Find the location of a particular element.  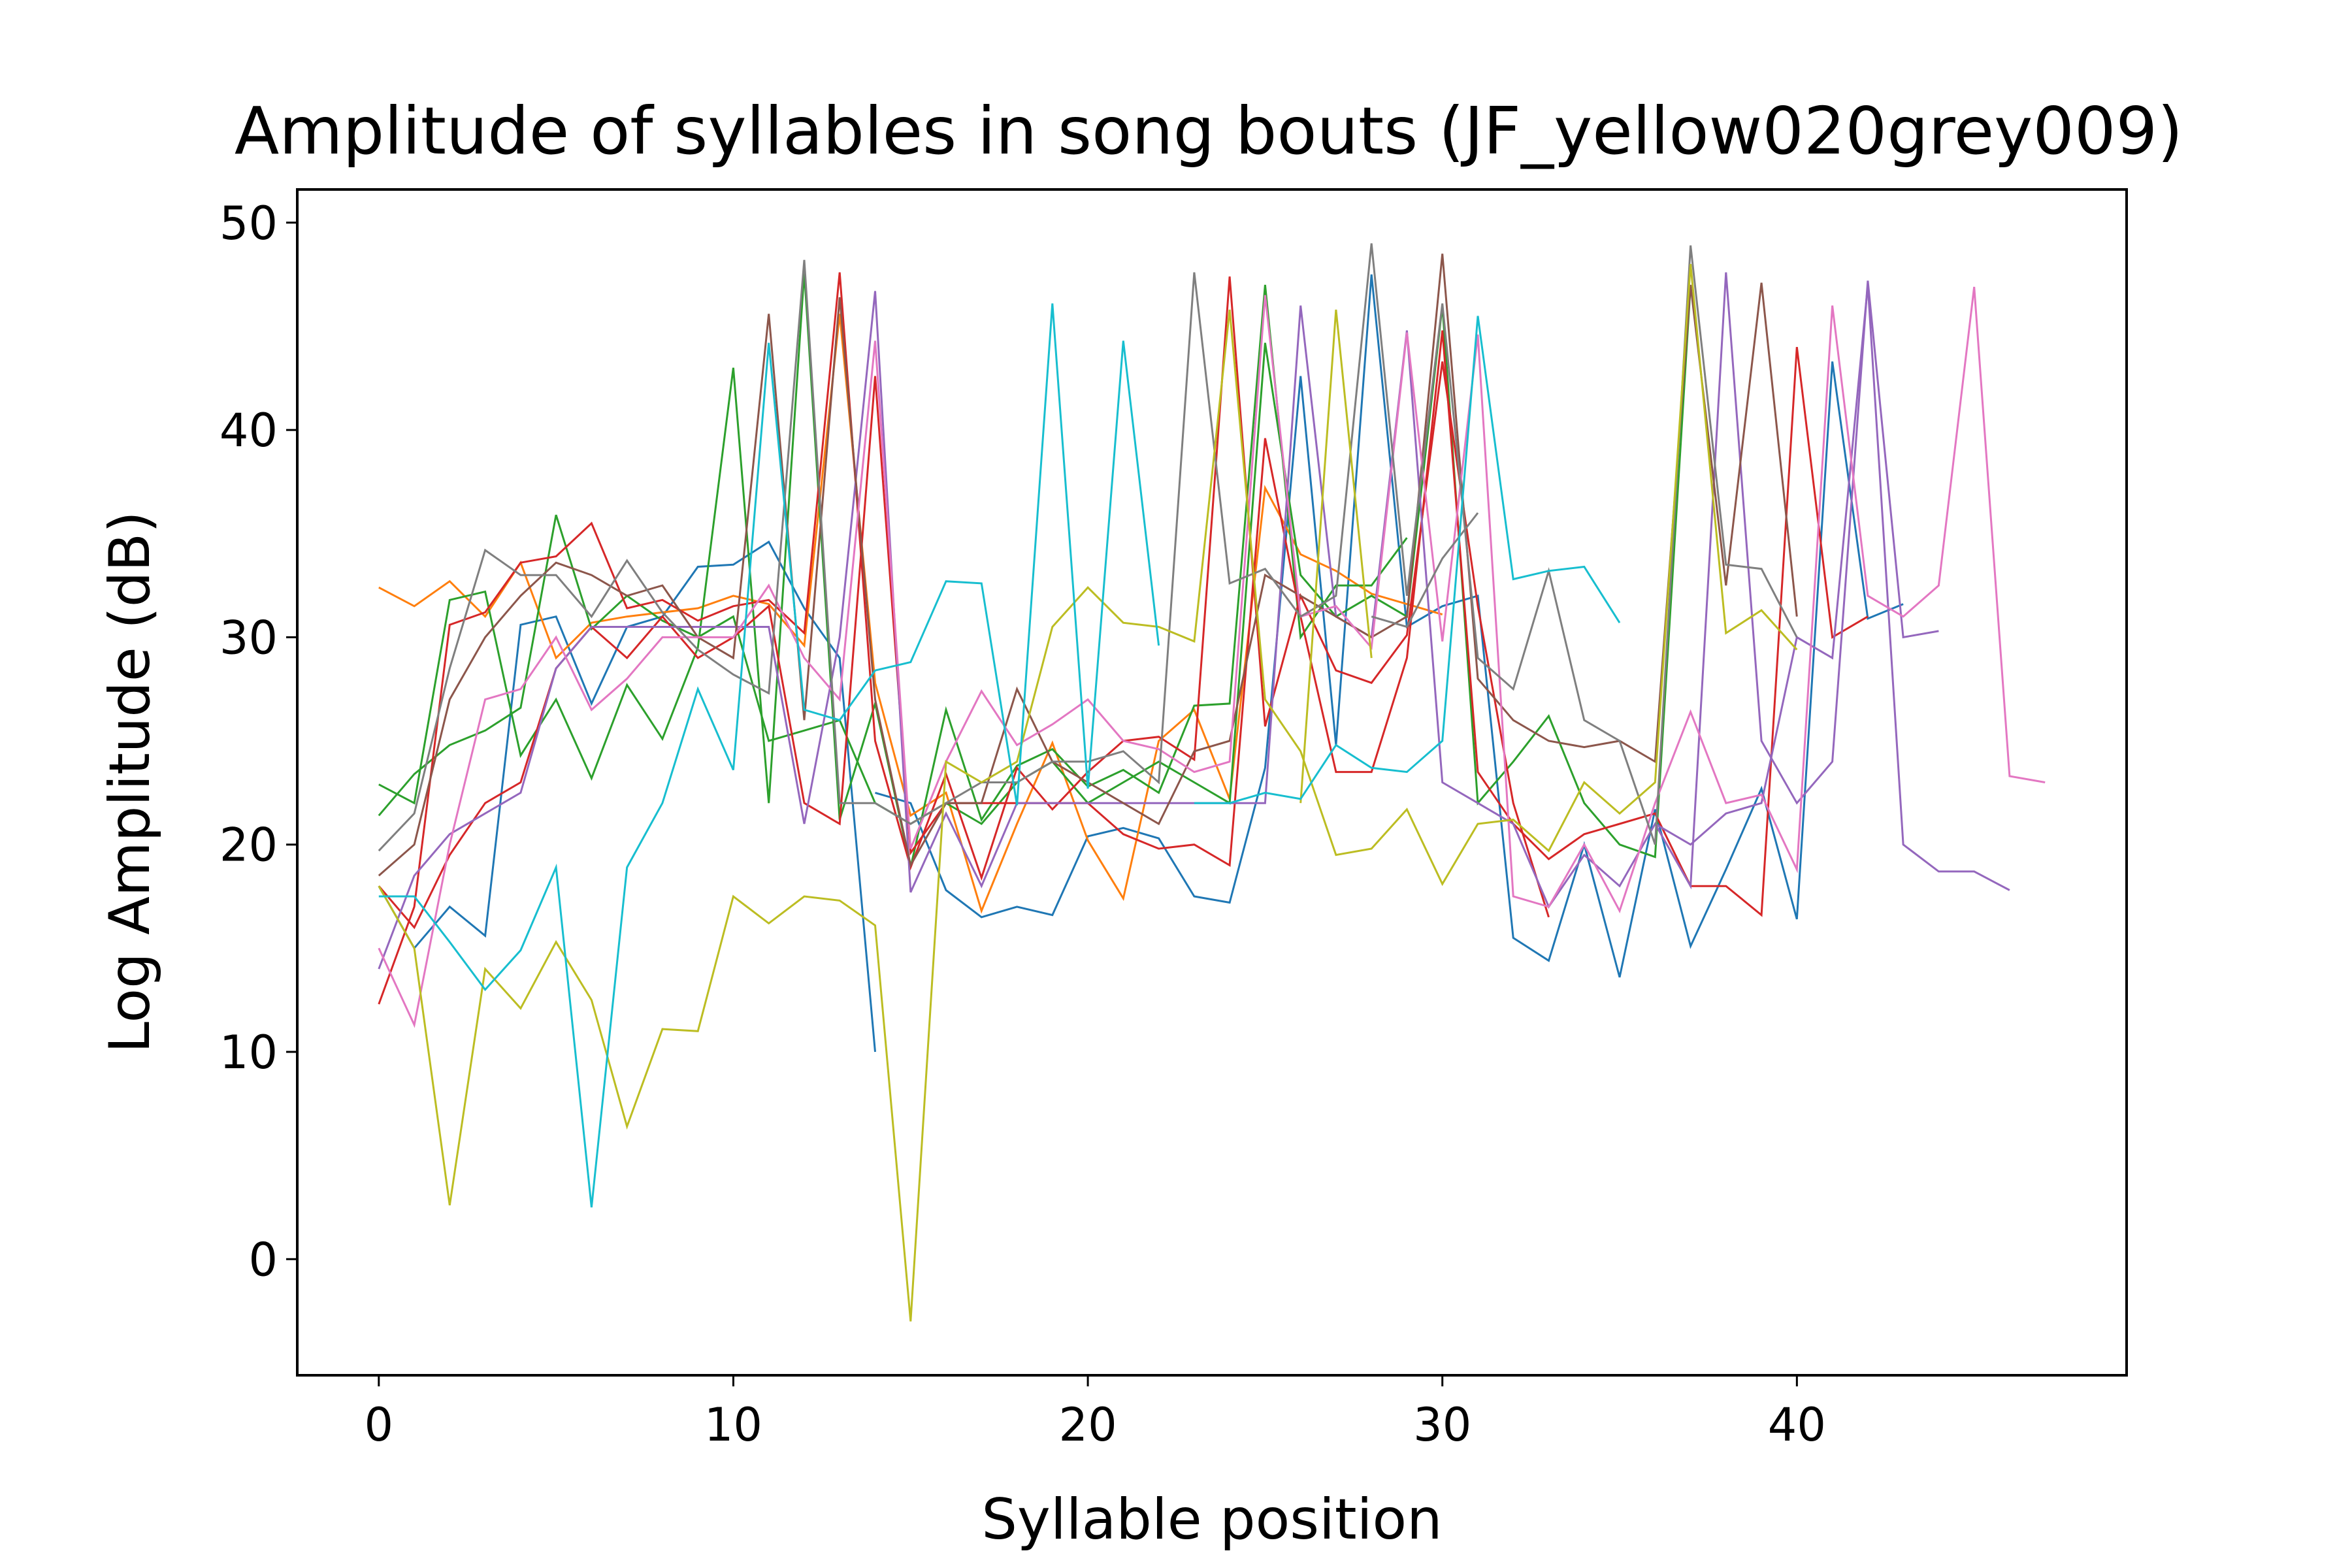

y-tick-label: 20 is located at coordinates (249, 845).